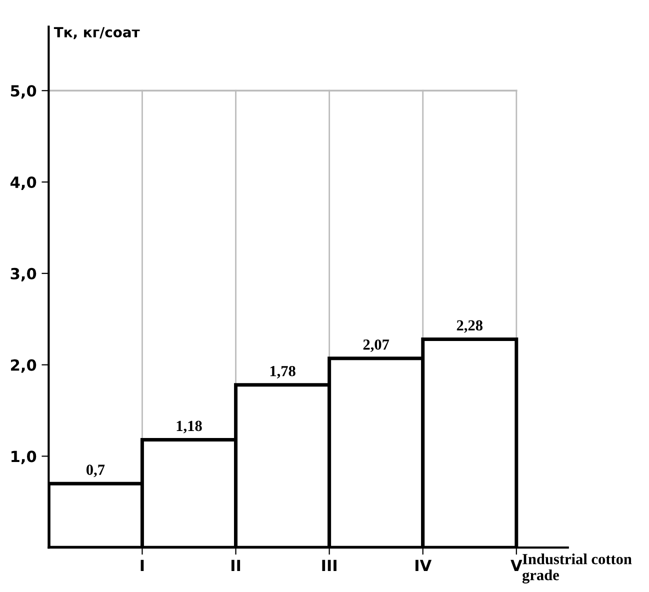 The image size is (649, 592). I want to click on x-tick-label: III, so click(329, 566).